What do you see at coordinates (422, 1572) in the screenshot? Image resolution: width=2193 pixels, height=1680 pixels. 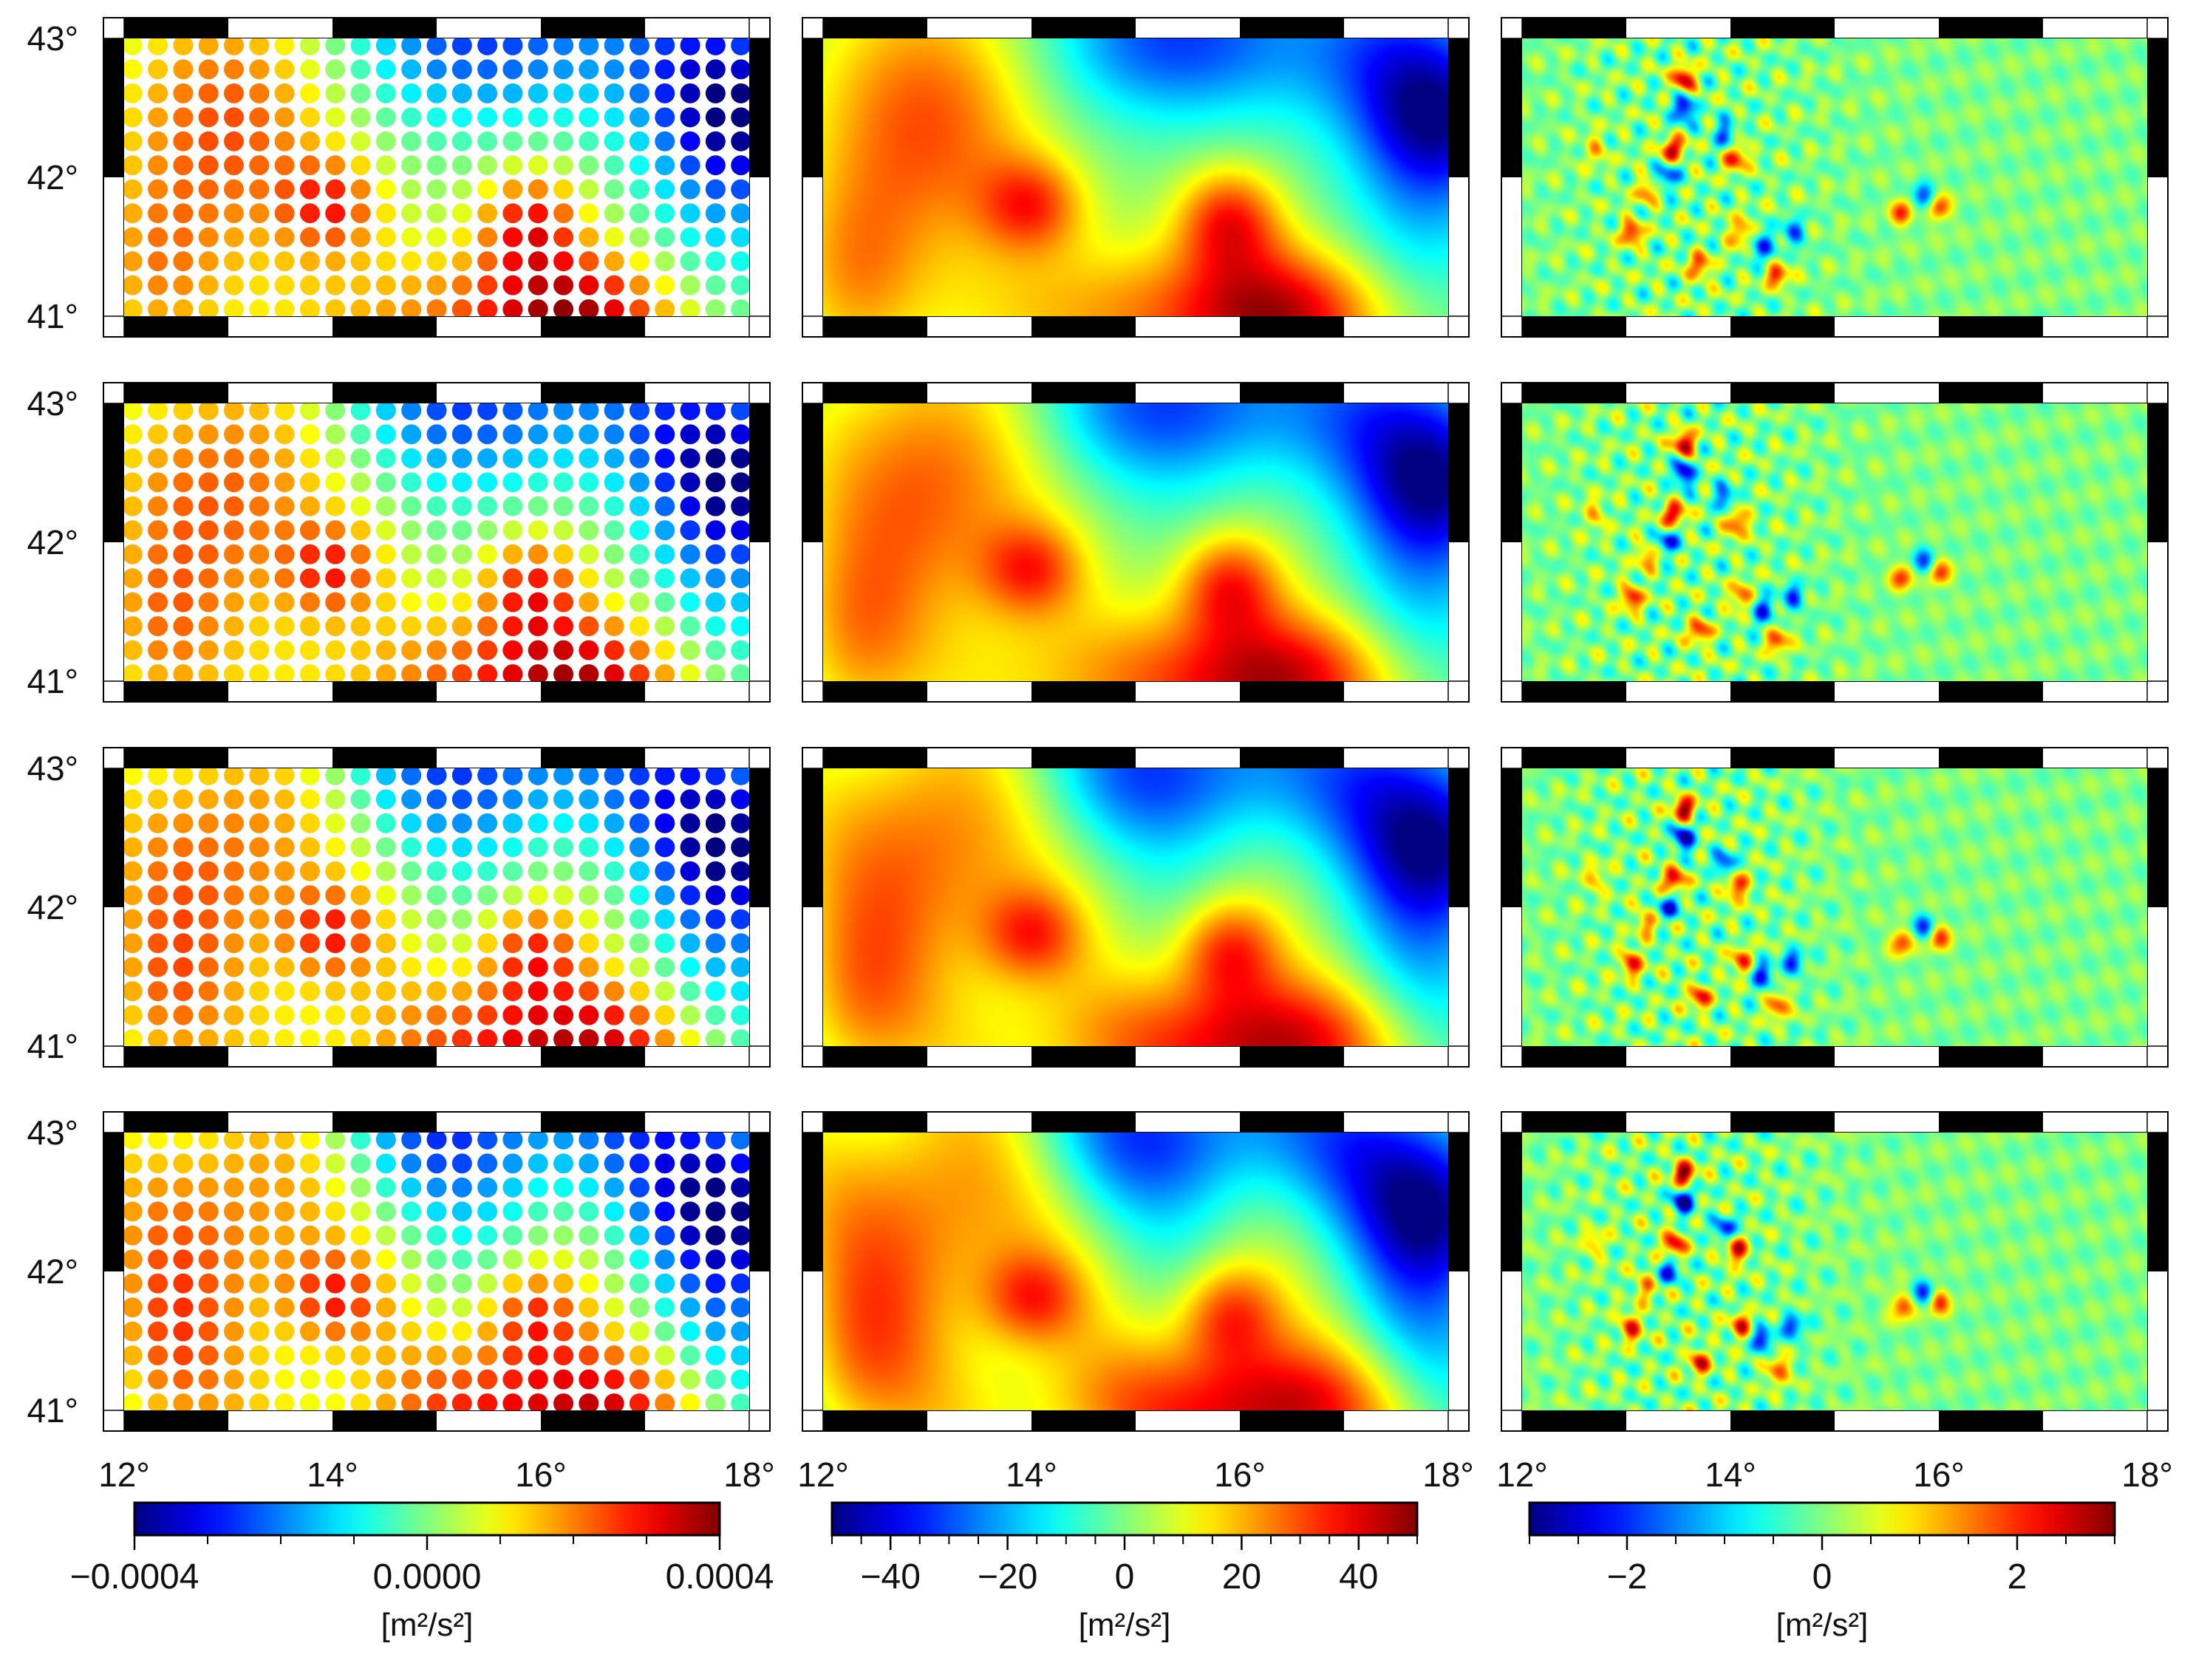 I see `colorbar-1: −0.0004 0.0000 0.0004 [m²/s²]` at bounding box center [422, 1572].